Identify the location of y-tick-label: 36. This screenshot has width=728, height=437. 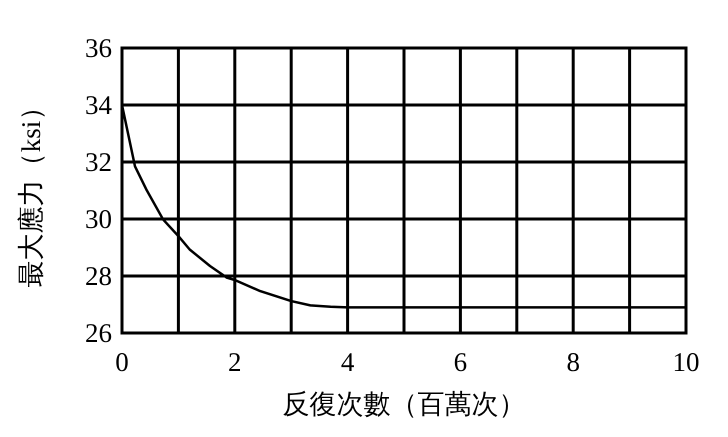
(98, 48).